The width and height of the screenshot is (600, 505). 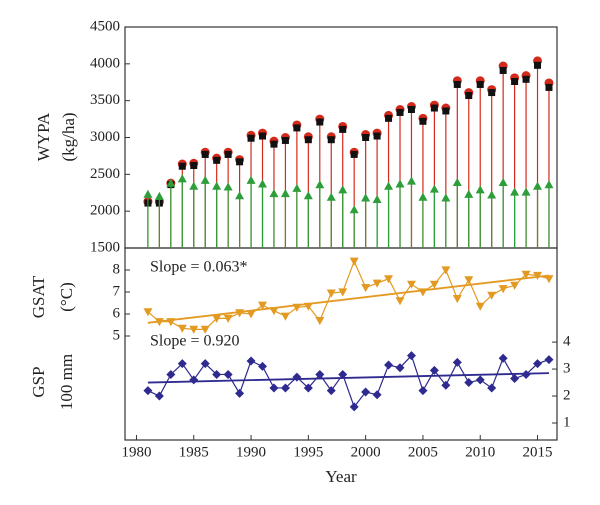 What do you see at coordinates (567, 342) in the screenshot?
I see `y2-tick-label: 4` at bounding box center [567, 342].